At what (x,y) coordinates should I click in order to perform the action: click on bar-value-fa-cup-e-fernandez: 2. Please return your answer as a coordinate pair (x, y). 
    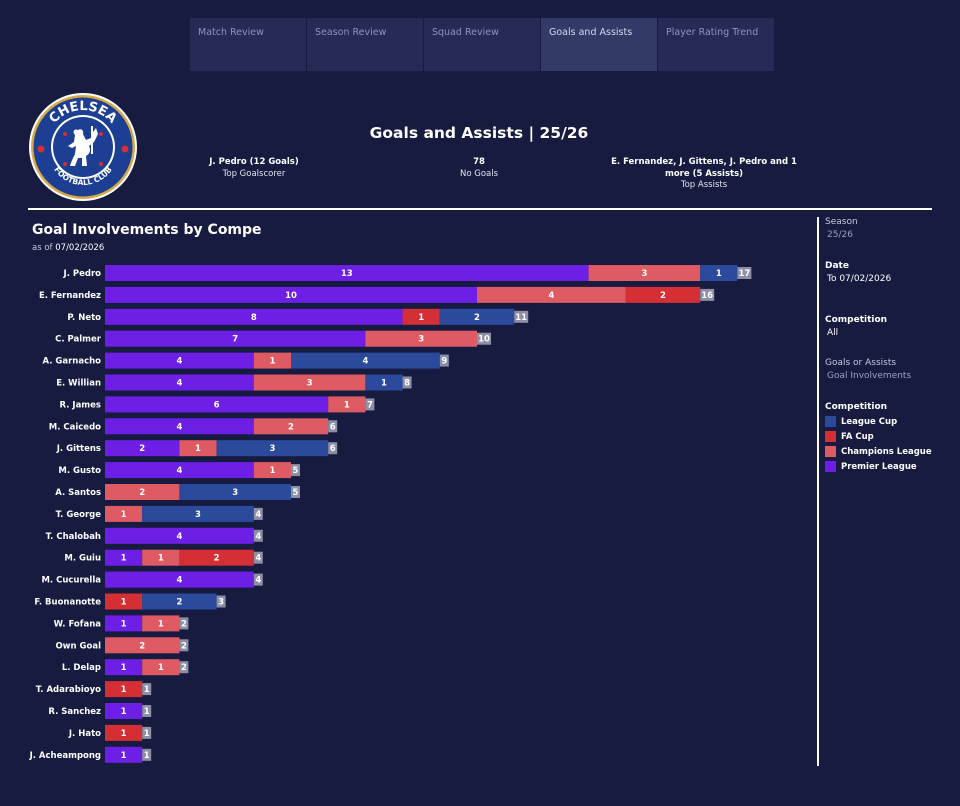
    Looking at the image, I should click on (663, 296).